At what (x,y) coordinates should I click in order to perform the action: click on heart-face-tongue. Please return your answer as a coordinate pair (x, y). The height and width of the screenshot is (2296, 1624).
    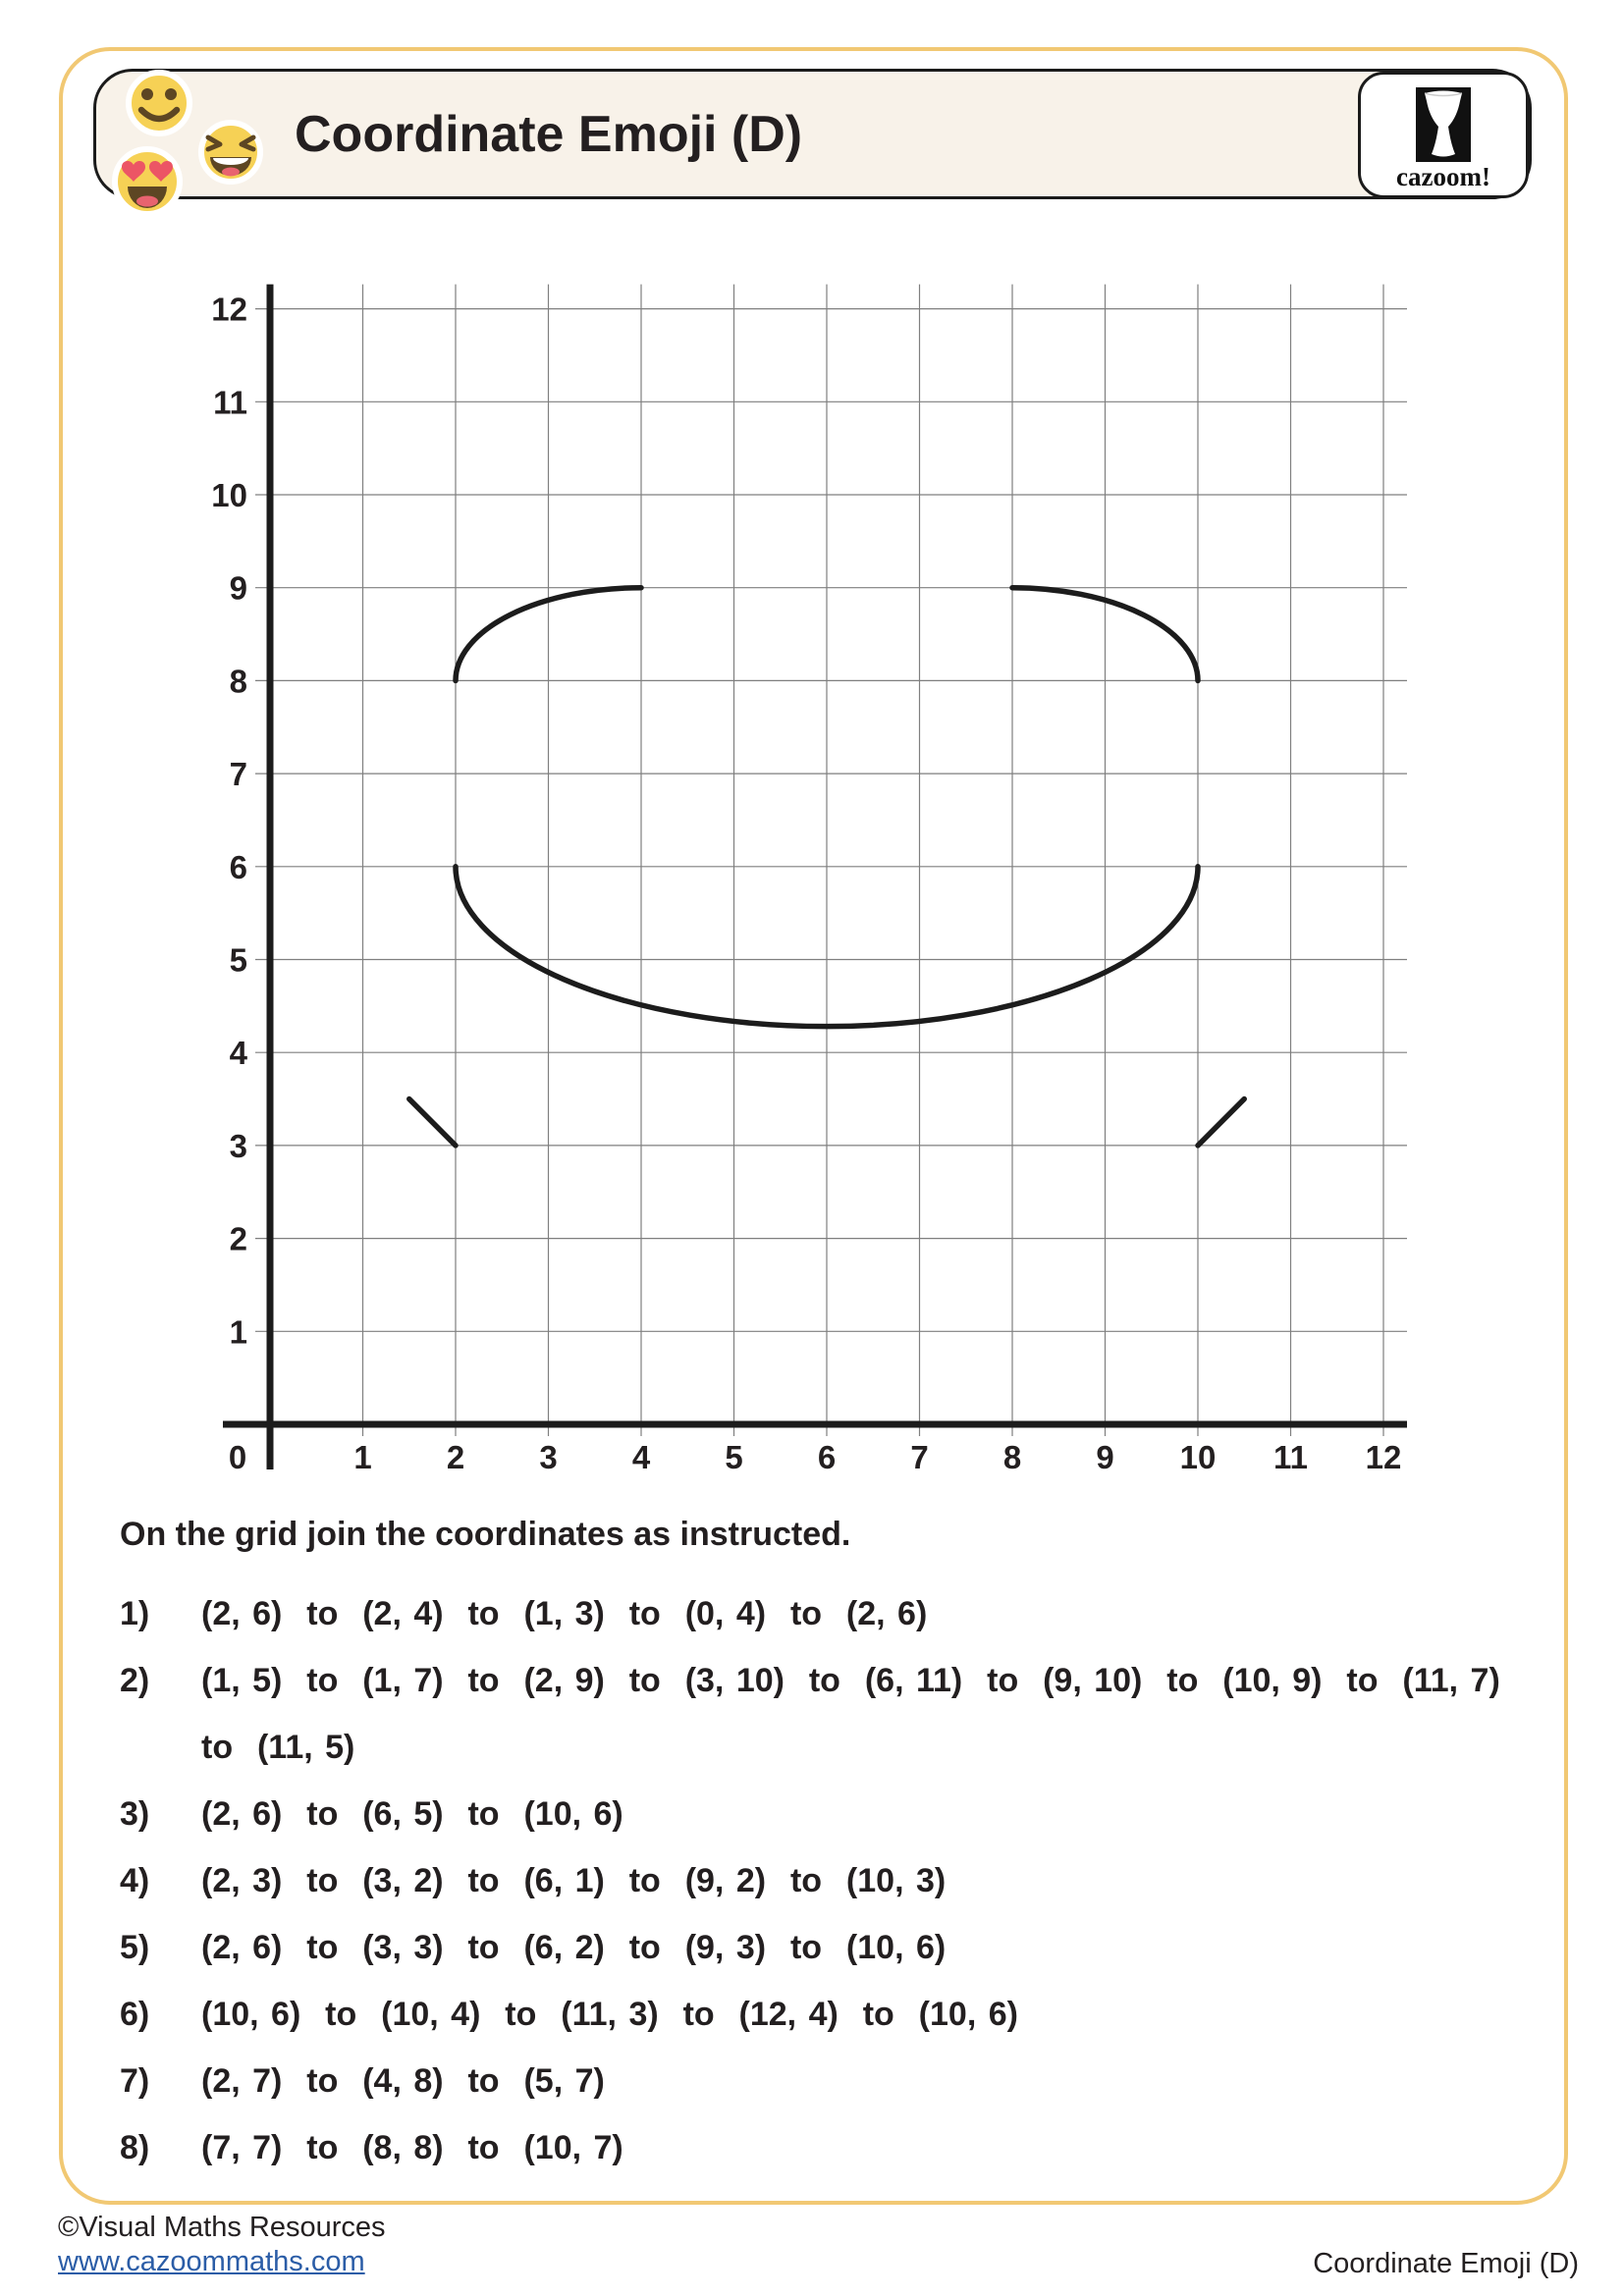
    Looking at the image, I should click on (147, 201).